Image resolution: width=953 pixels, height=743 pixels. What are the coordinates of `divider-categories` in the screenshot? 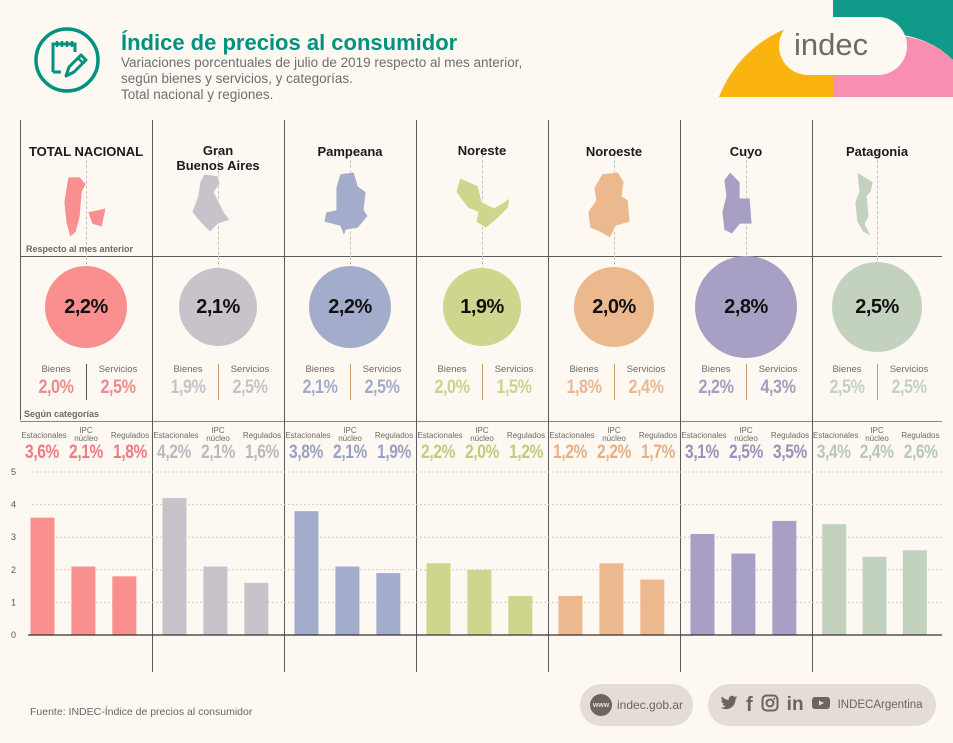 It's located at (481, 421).